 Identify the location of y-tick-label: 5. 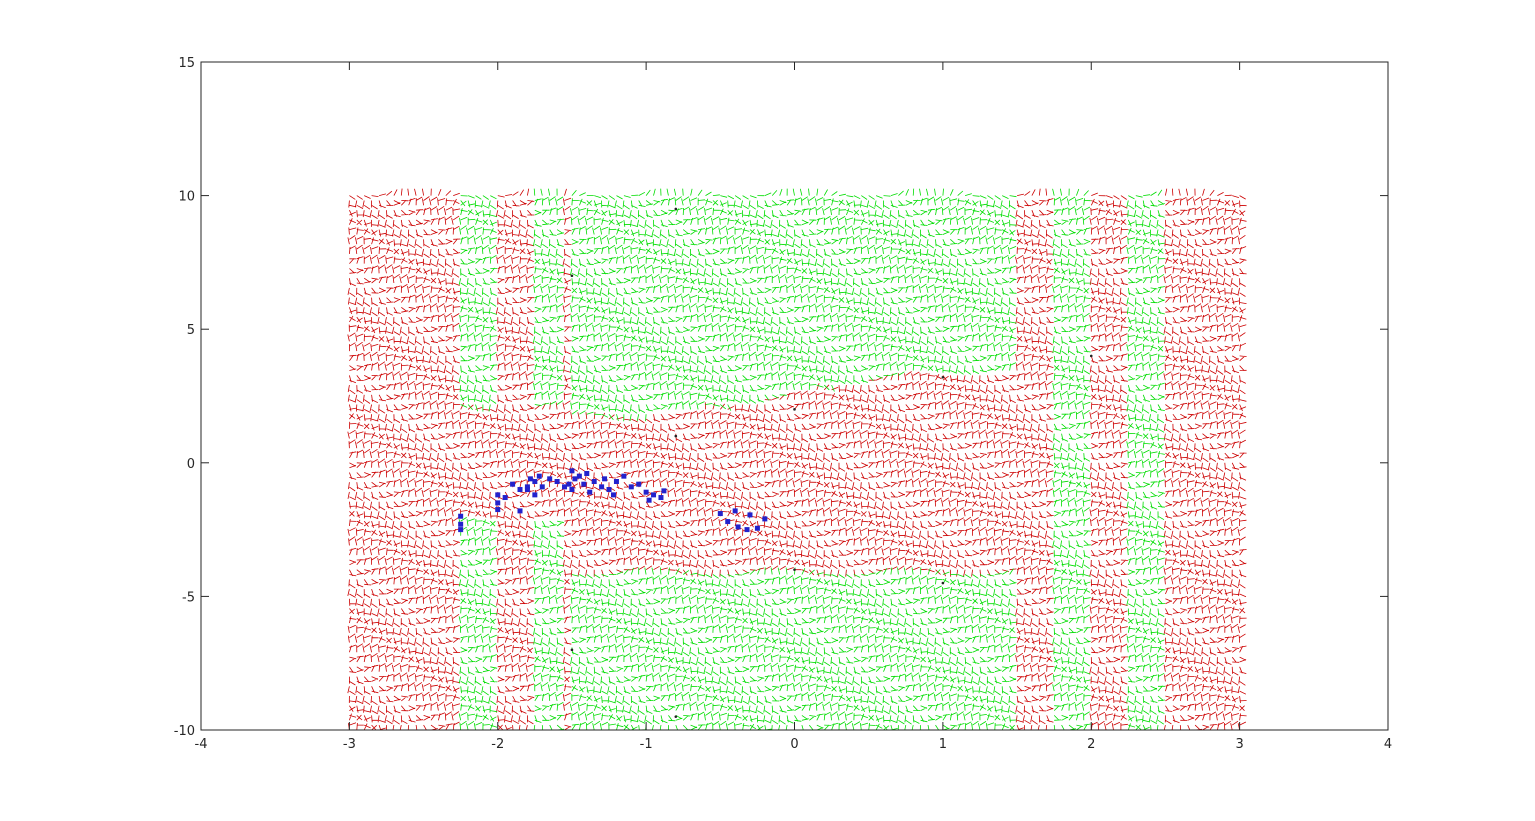
(191, 330).